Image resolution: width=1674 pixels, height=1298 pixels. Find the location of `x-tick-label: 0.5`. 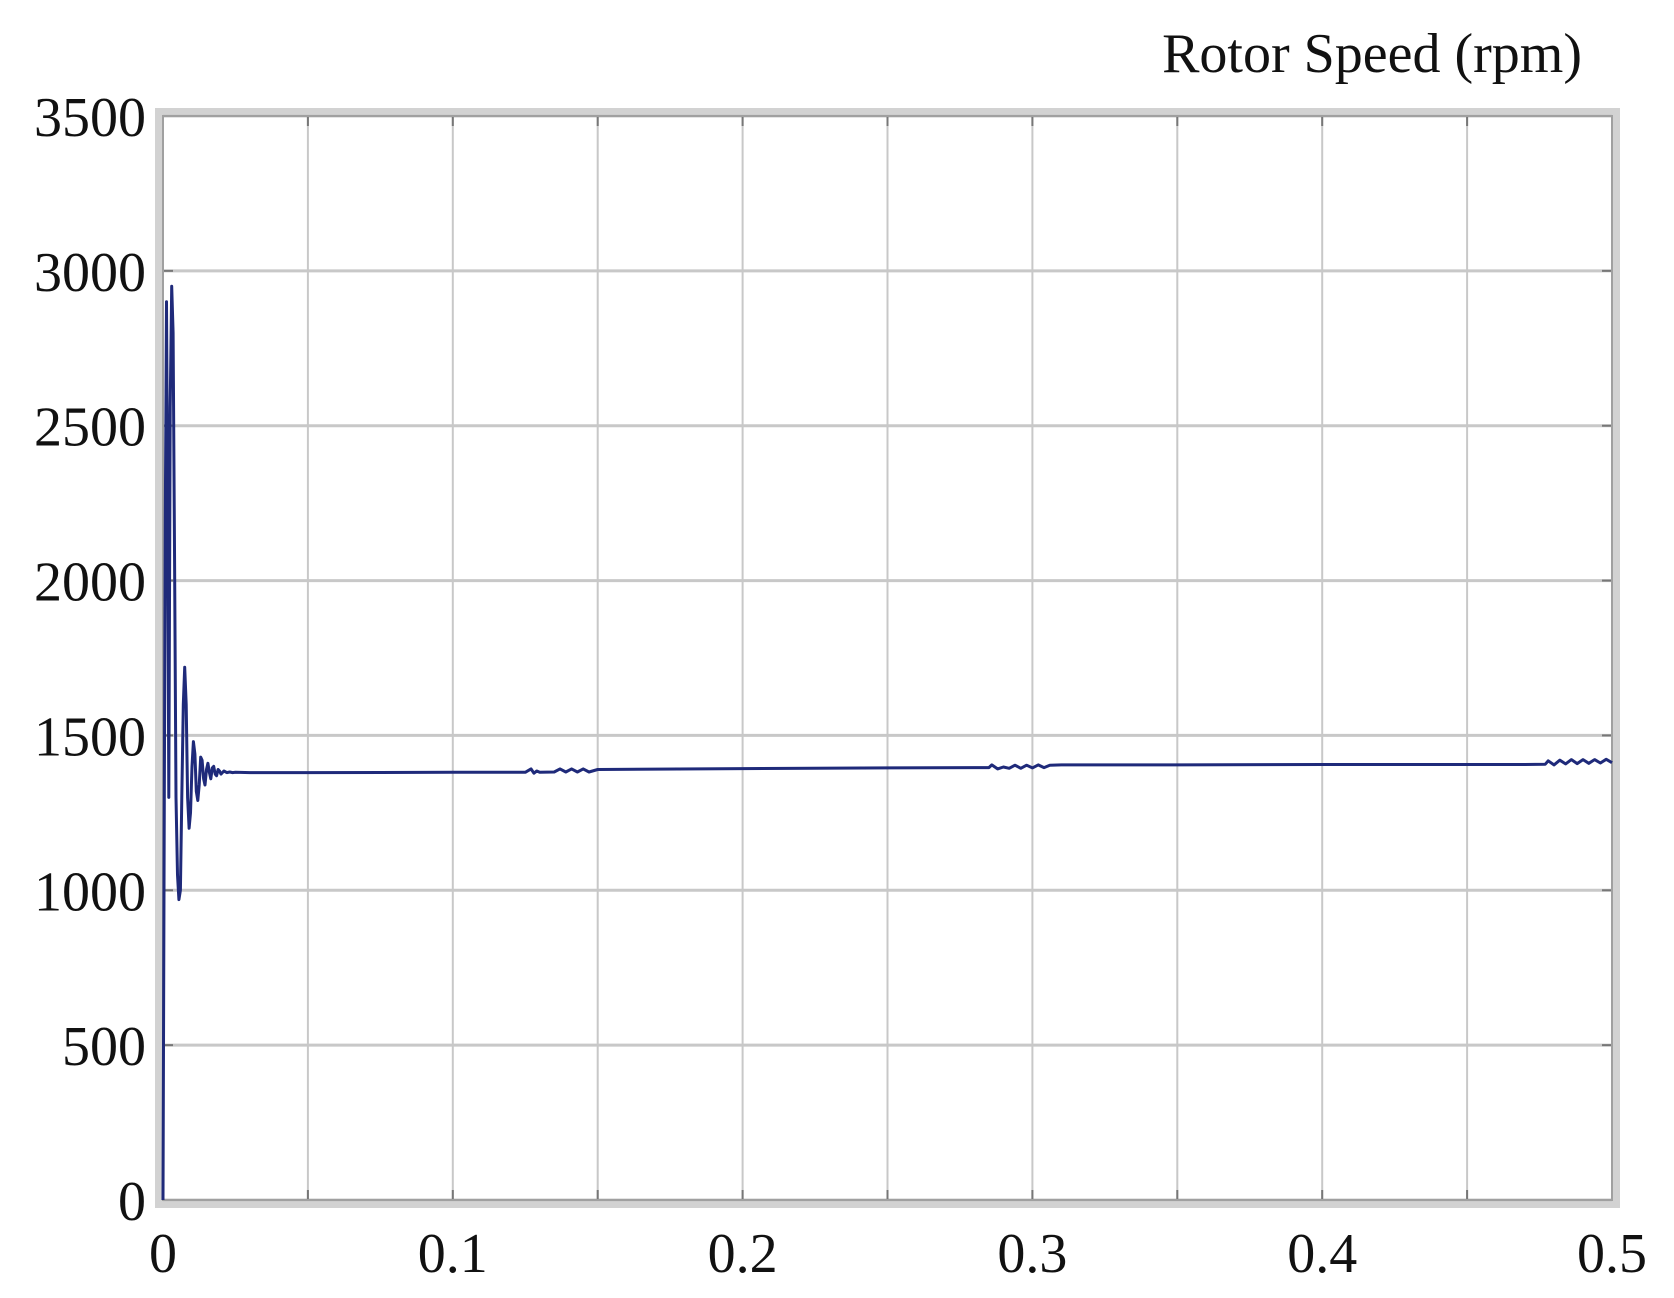

x-tick-label: 0.5 is located at coordinates (1612, 1254).